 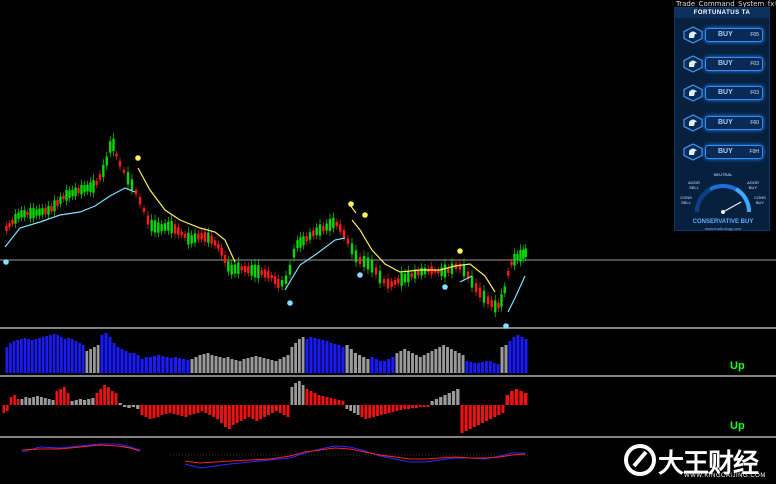 I want to click on buy-button: BUY F05, so click(x=734, y=35).